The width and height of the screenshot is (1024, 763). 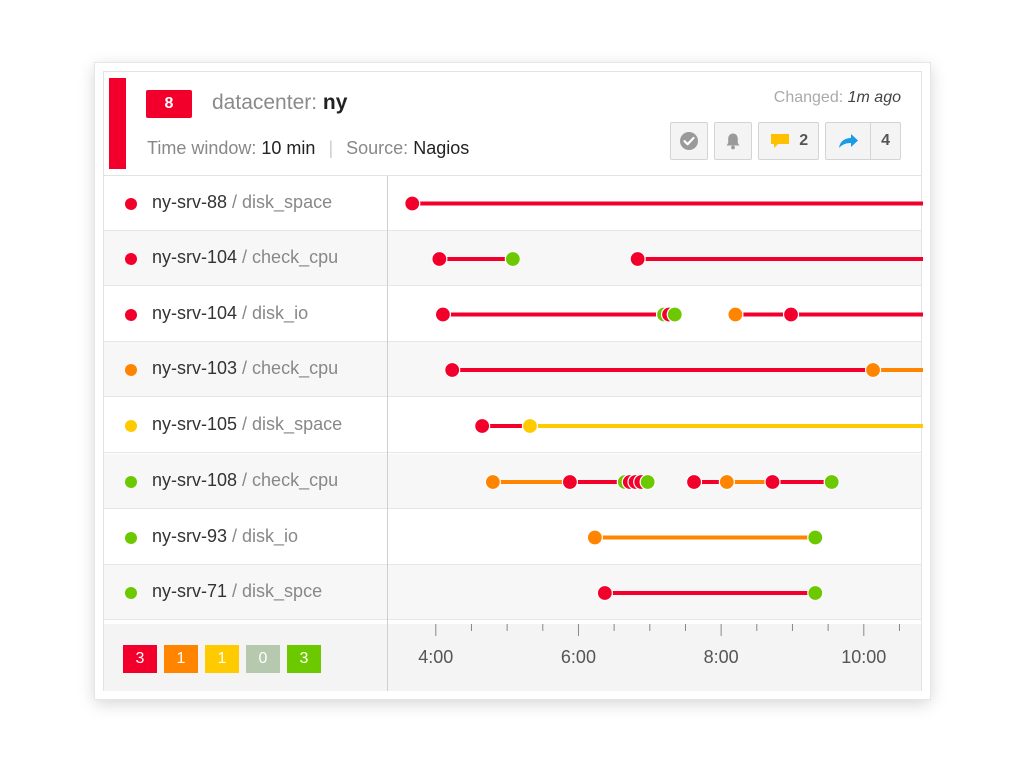 I want to click on notify-button, so click(x=733, y=141).